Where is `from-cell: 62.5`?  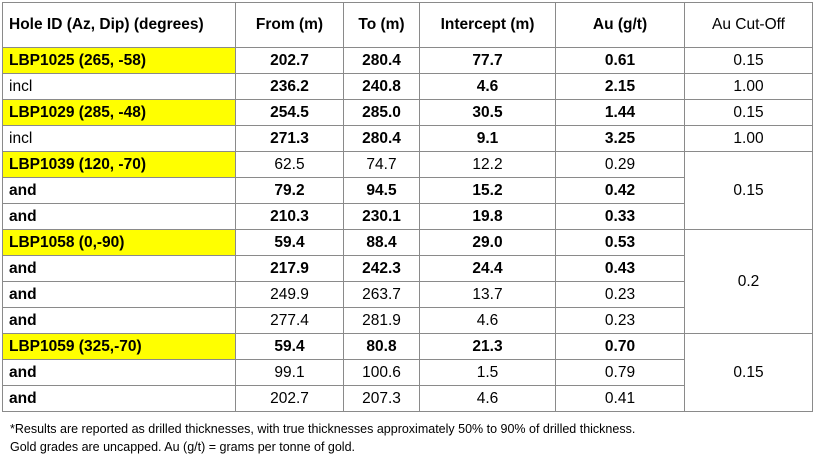 from-cell: 62.5 is located at coordinates (289, 164).